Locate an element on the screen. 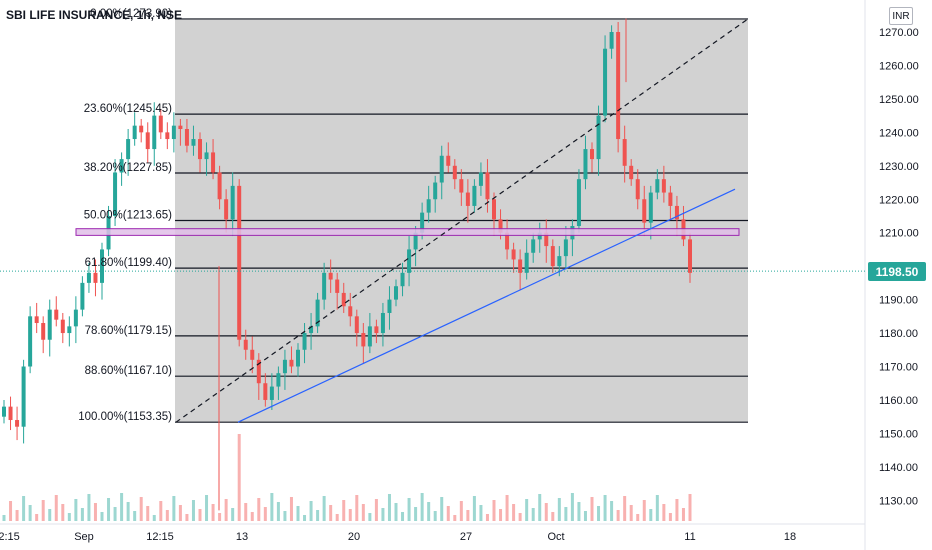  price-tick-label: 1210.00 is located at coordinates (899, 234).